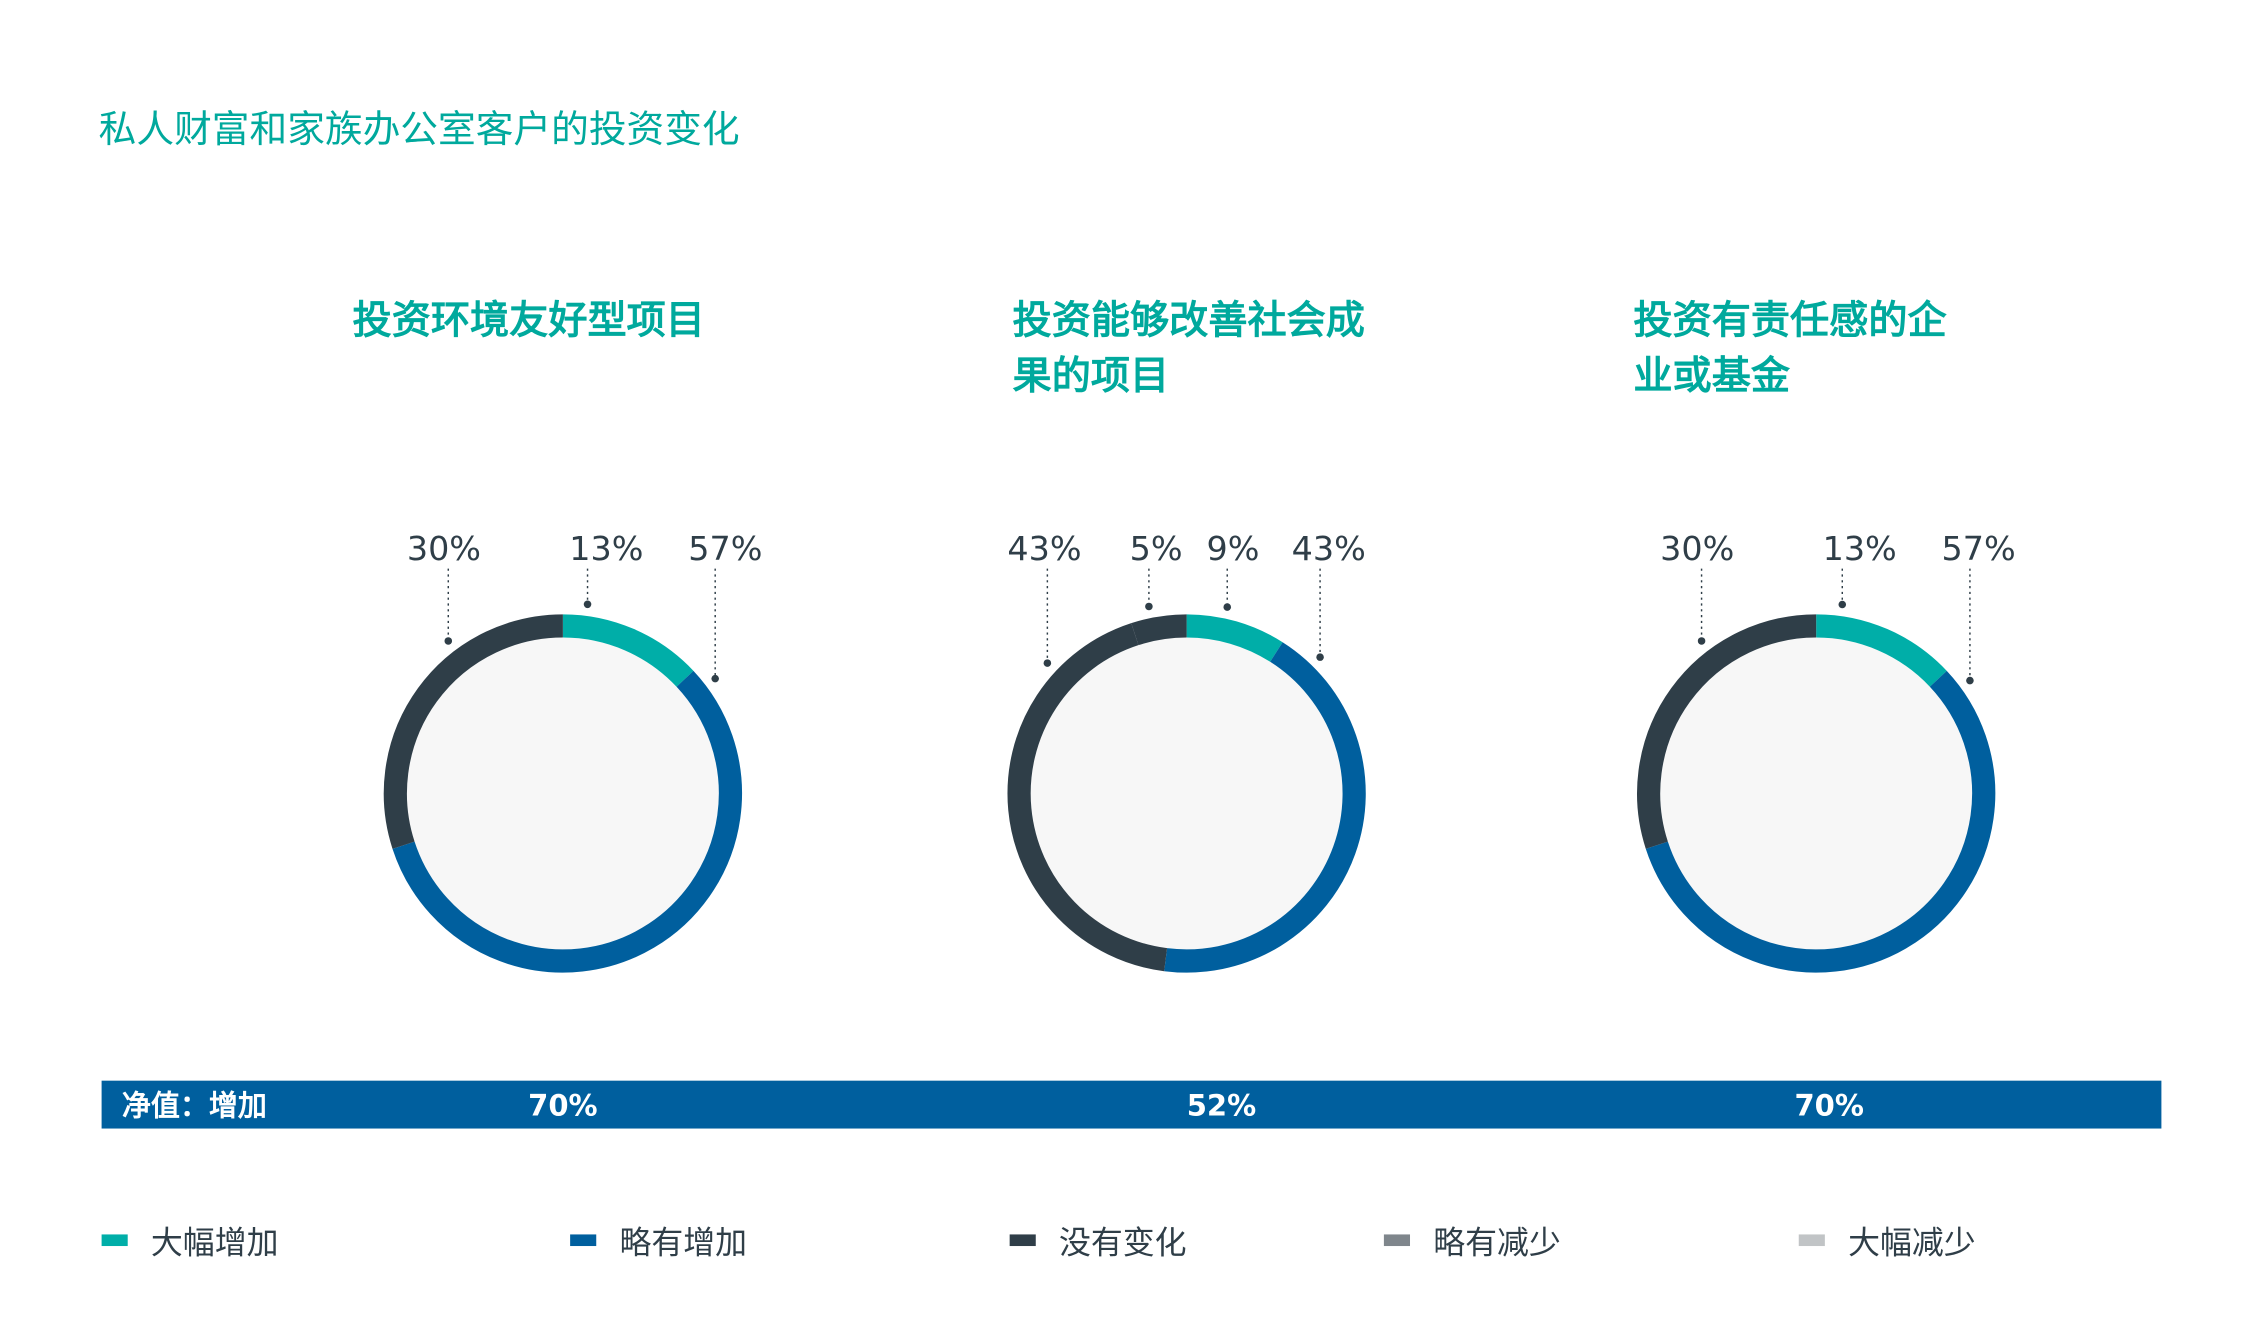  I want to click on net-increase-value-2: 52%, so click(1221, 1105).